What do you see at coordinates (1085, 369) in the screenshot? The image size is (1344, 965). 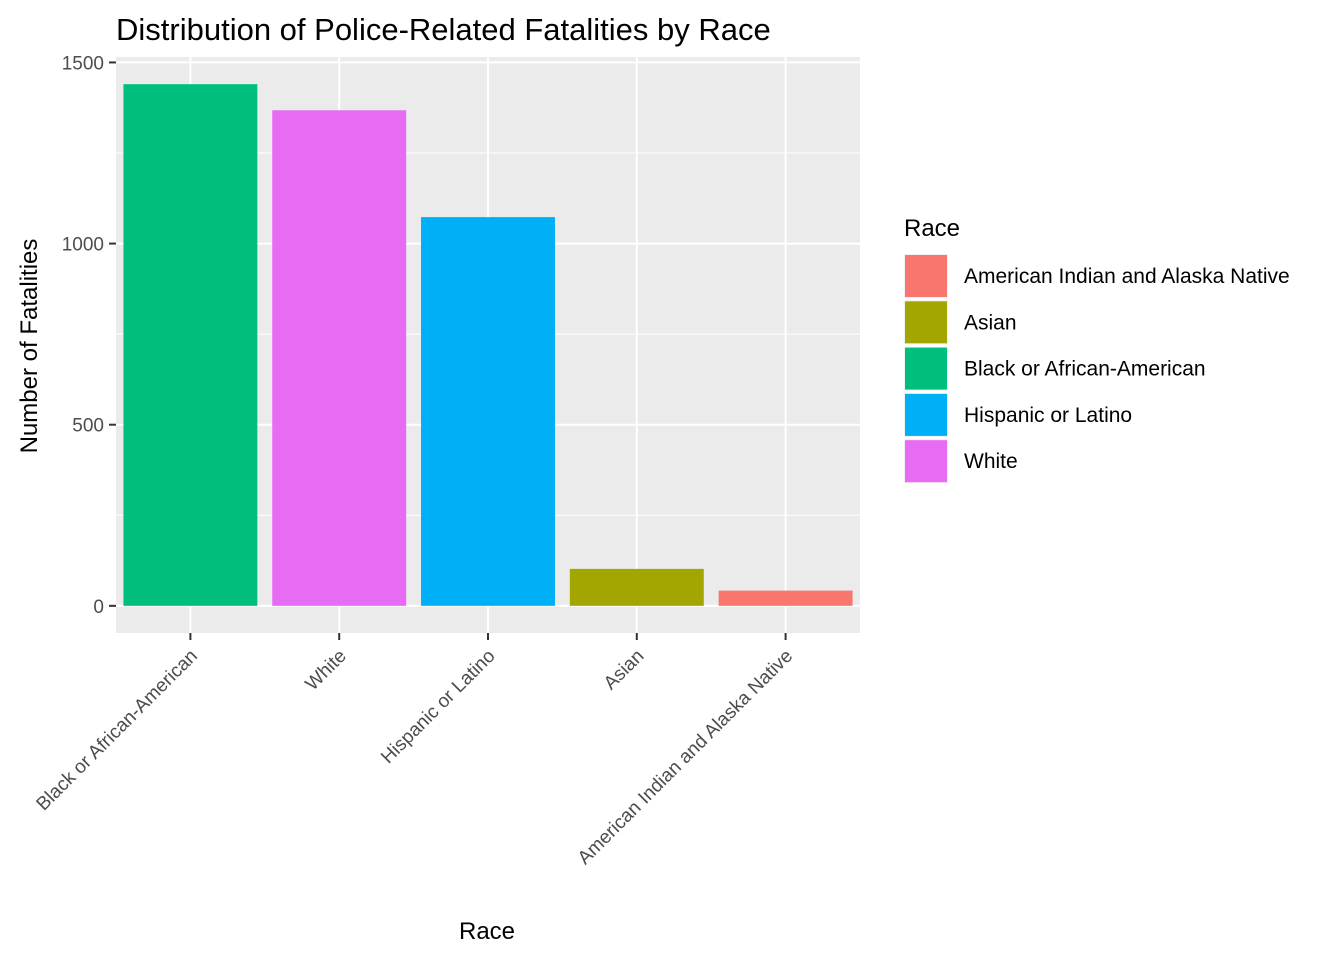 I see `legend-label: Black or African-American` at bounding box center [1085, 369].